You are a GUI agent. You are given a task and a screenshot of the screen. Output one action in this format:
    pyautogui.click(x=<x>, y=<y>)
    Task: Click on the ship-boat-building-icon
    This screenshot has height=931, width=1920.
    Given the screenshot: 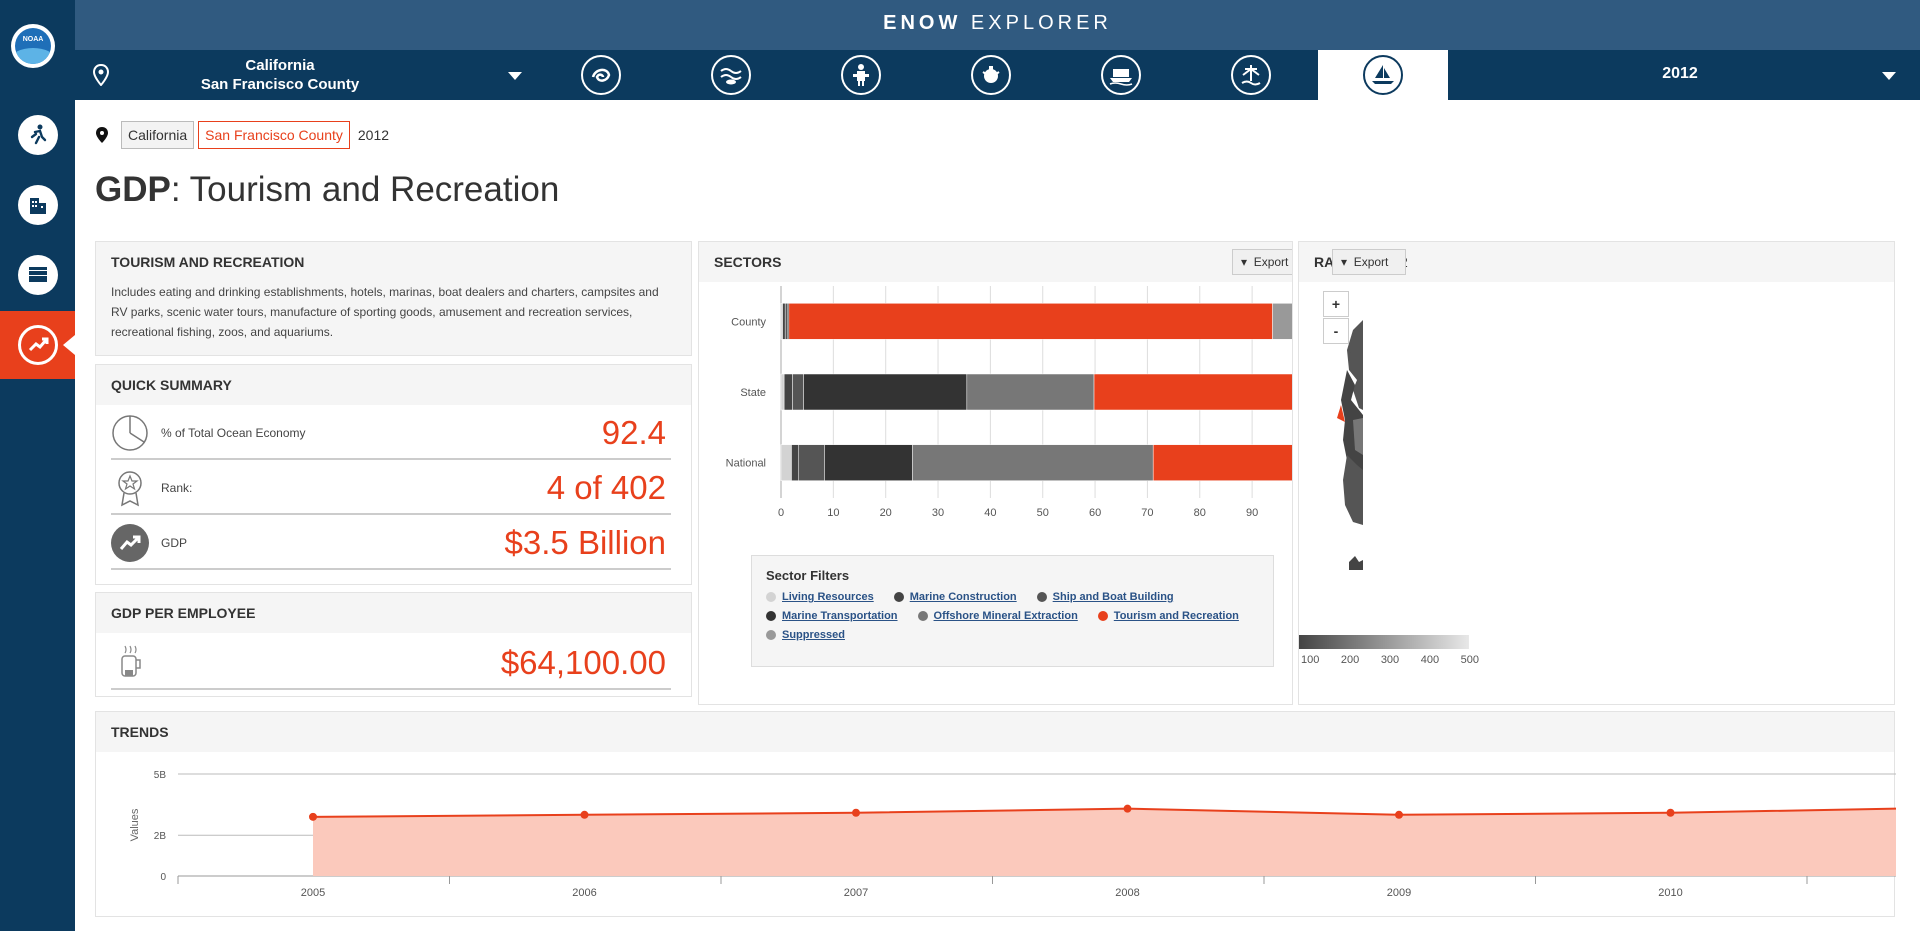 What is the action you would take?
    pyautogui.click(x=861, y=75)
    